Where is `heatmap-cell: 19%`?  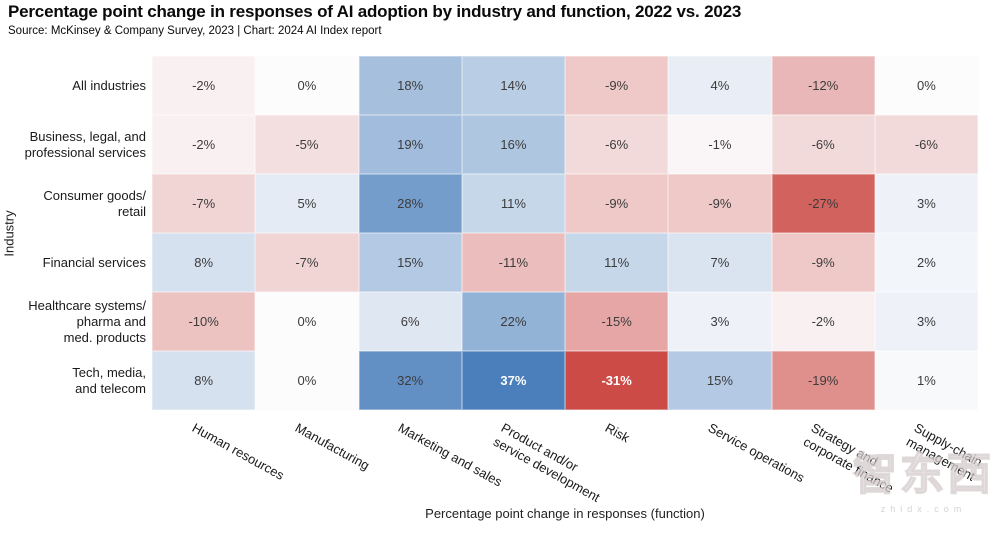 heatmap-cell: 19% is located at coordinates (410, 144).